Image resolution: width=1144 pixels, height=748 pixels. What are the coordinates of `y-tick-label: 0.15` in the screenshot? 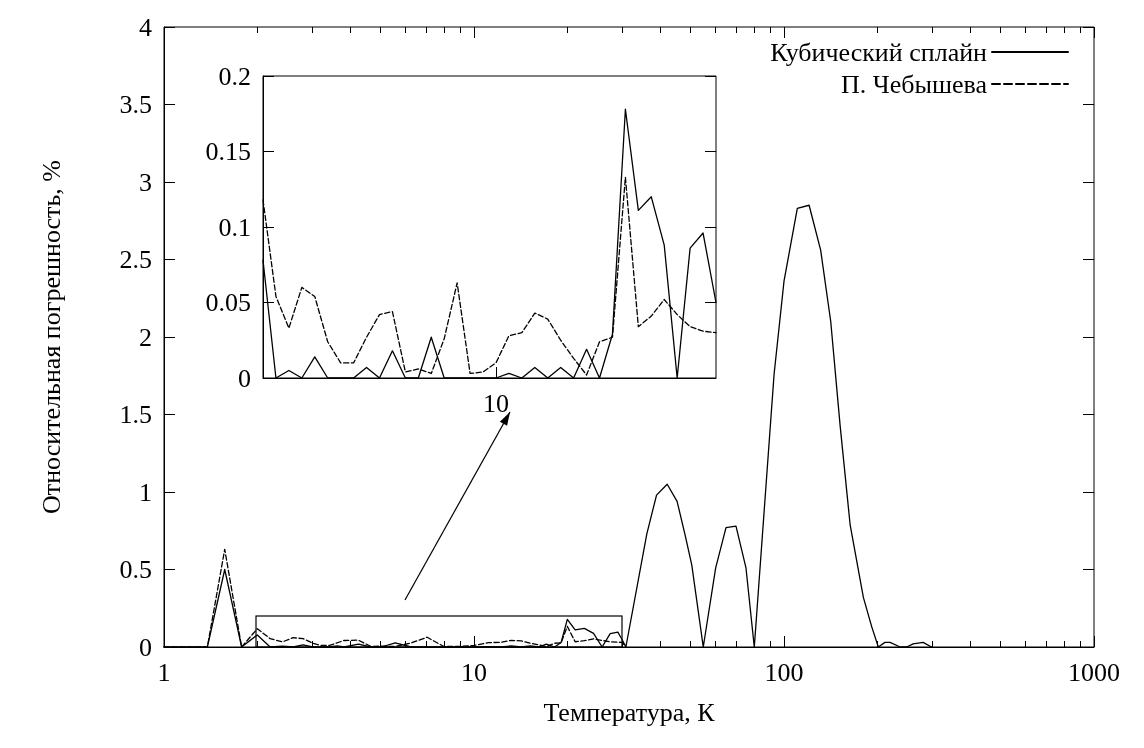 It's located at (228, 151).